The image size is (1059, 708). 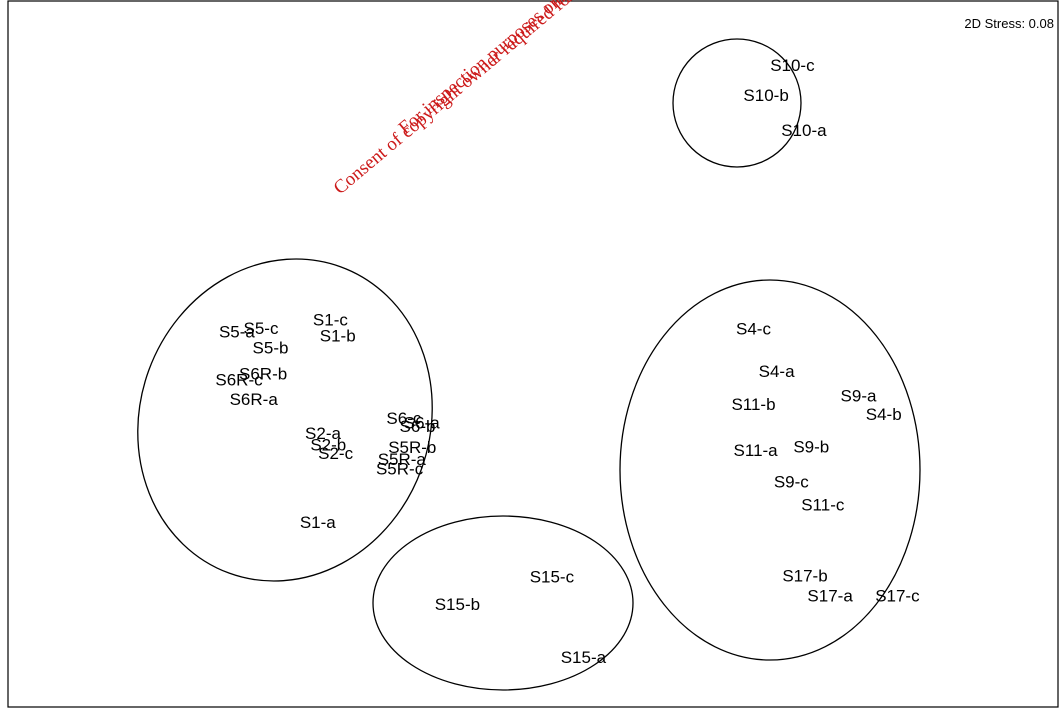 What do you see at coordinates (457, 604) in the screenshot?
I see `point-label-s15-b: S15-b` at bounding box center [457, 604].